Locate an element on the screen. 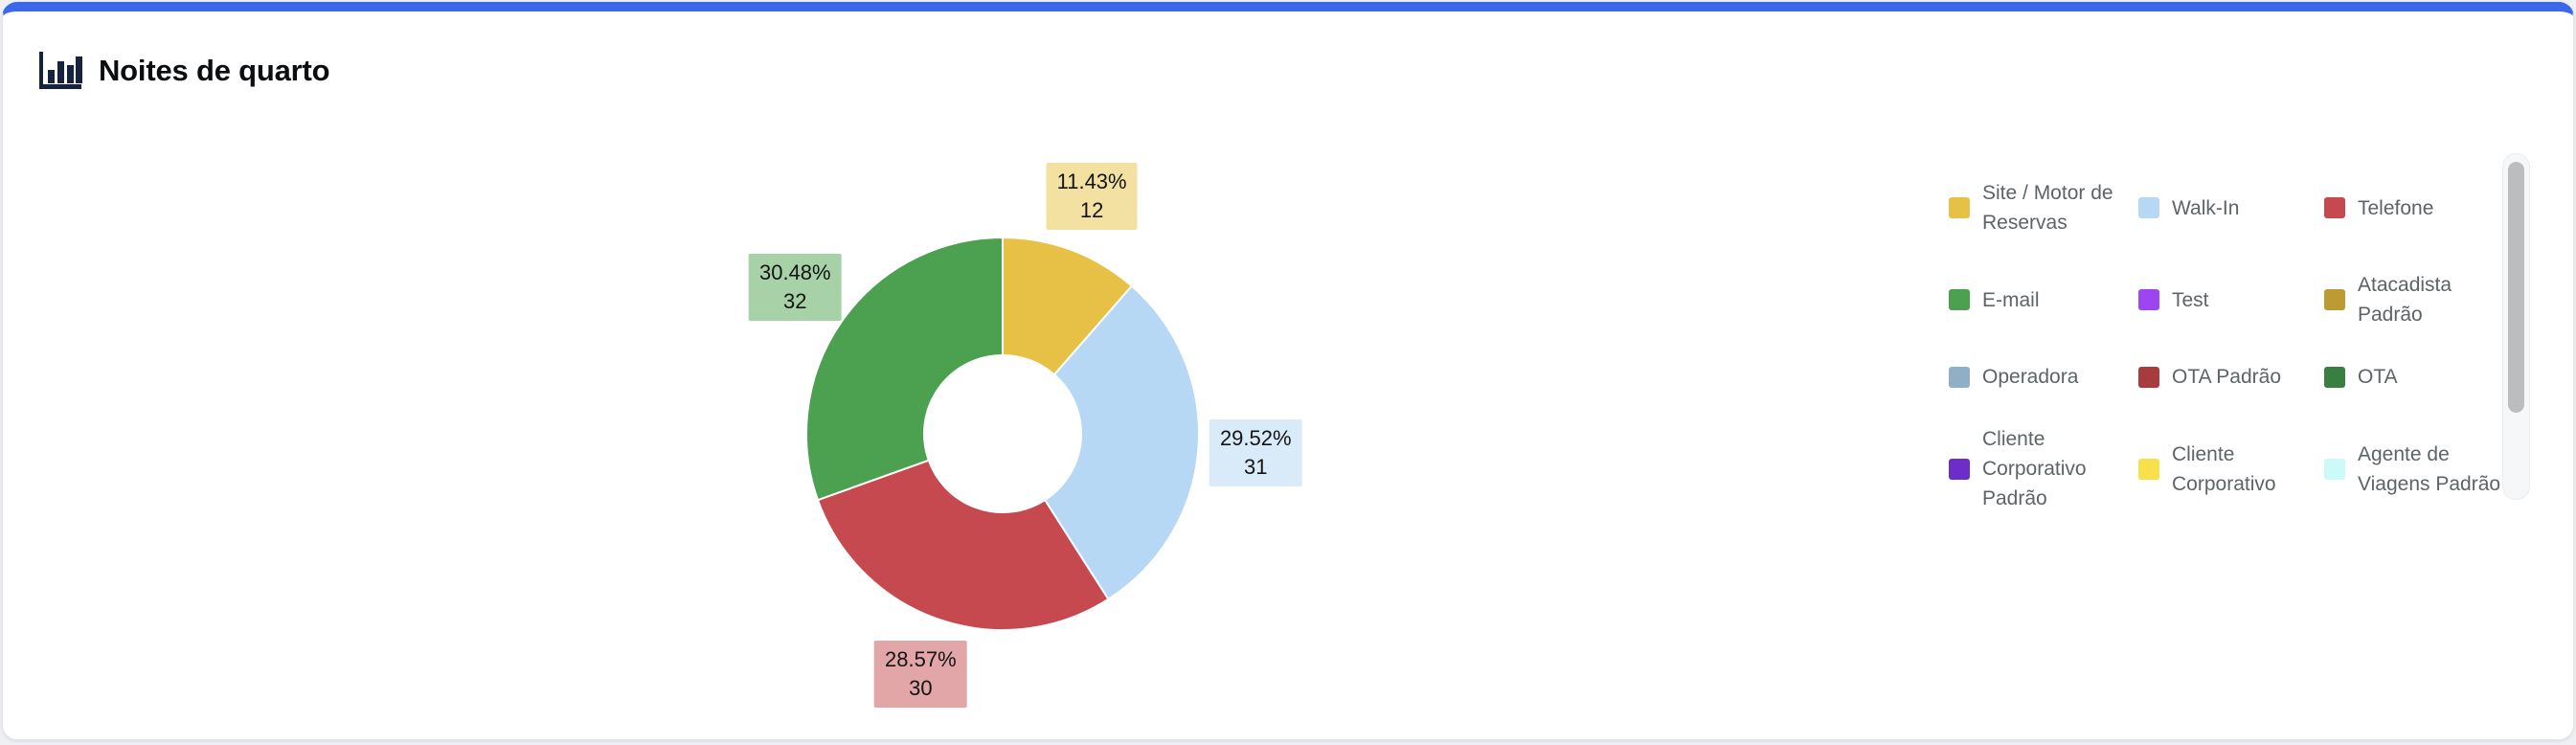 This screenshot has width=2576, height=745. legend-item-3: E-mail is located at coordinates (2043, 300).